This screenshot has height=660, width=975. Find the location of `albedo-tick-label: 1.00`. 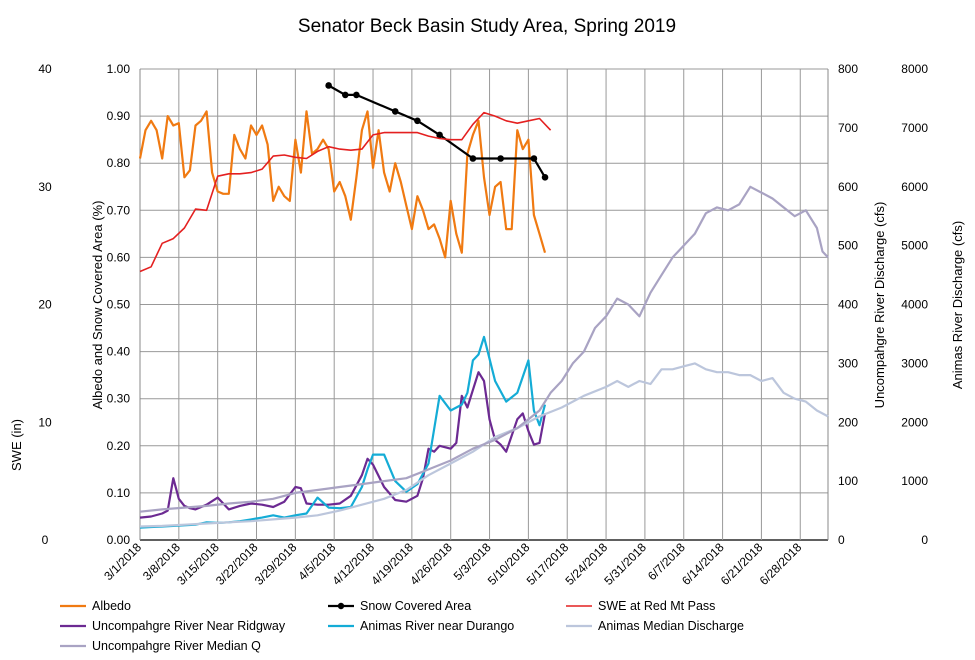

albedo-tick-label: 1.00 is located at coordinates (119, 69).